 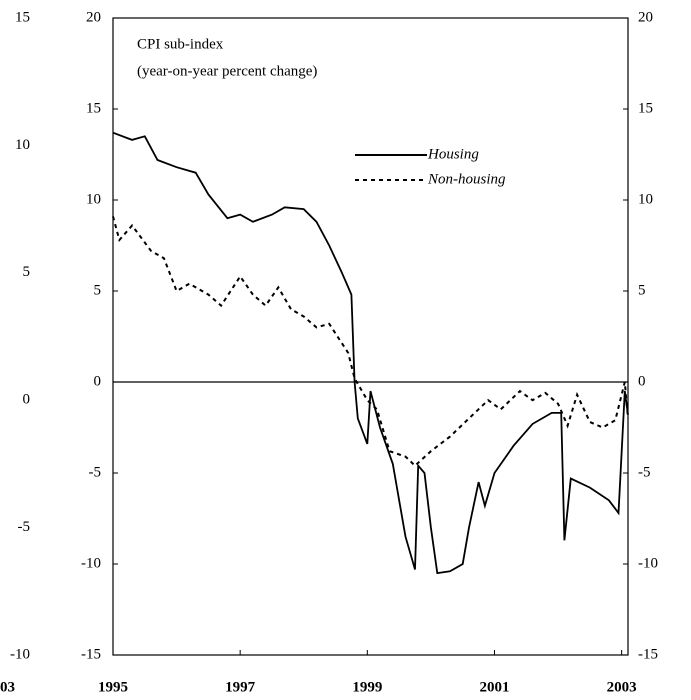 I want to click on y2-tick-label: 0, so click(x=642, y=381).